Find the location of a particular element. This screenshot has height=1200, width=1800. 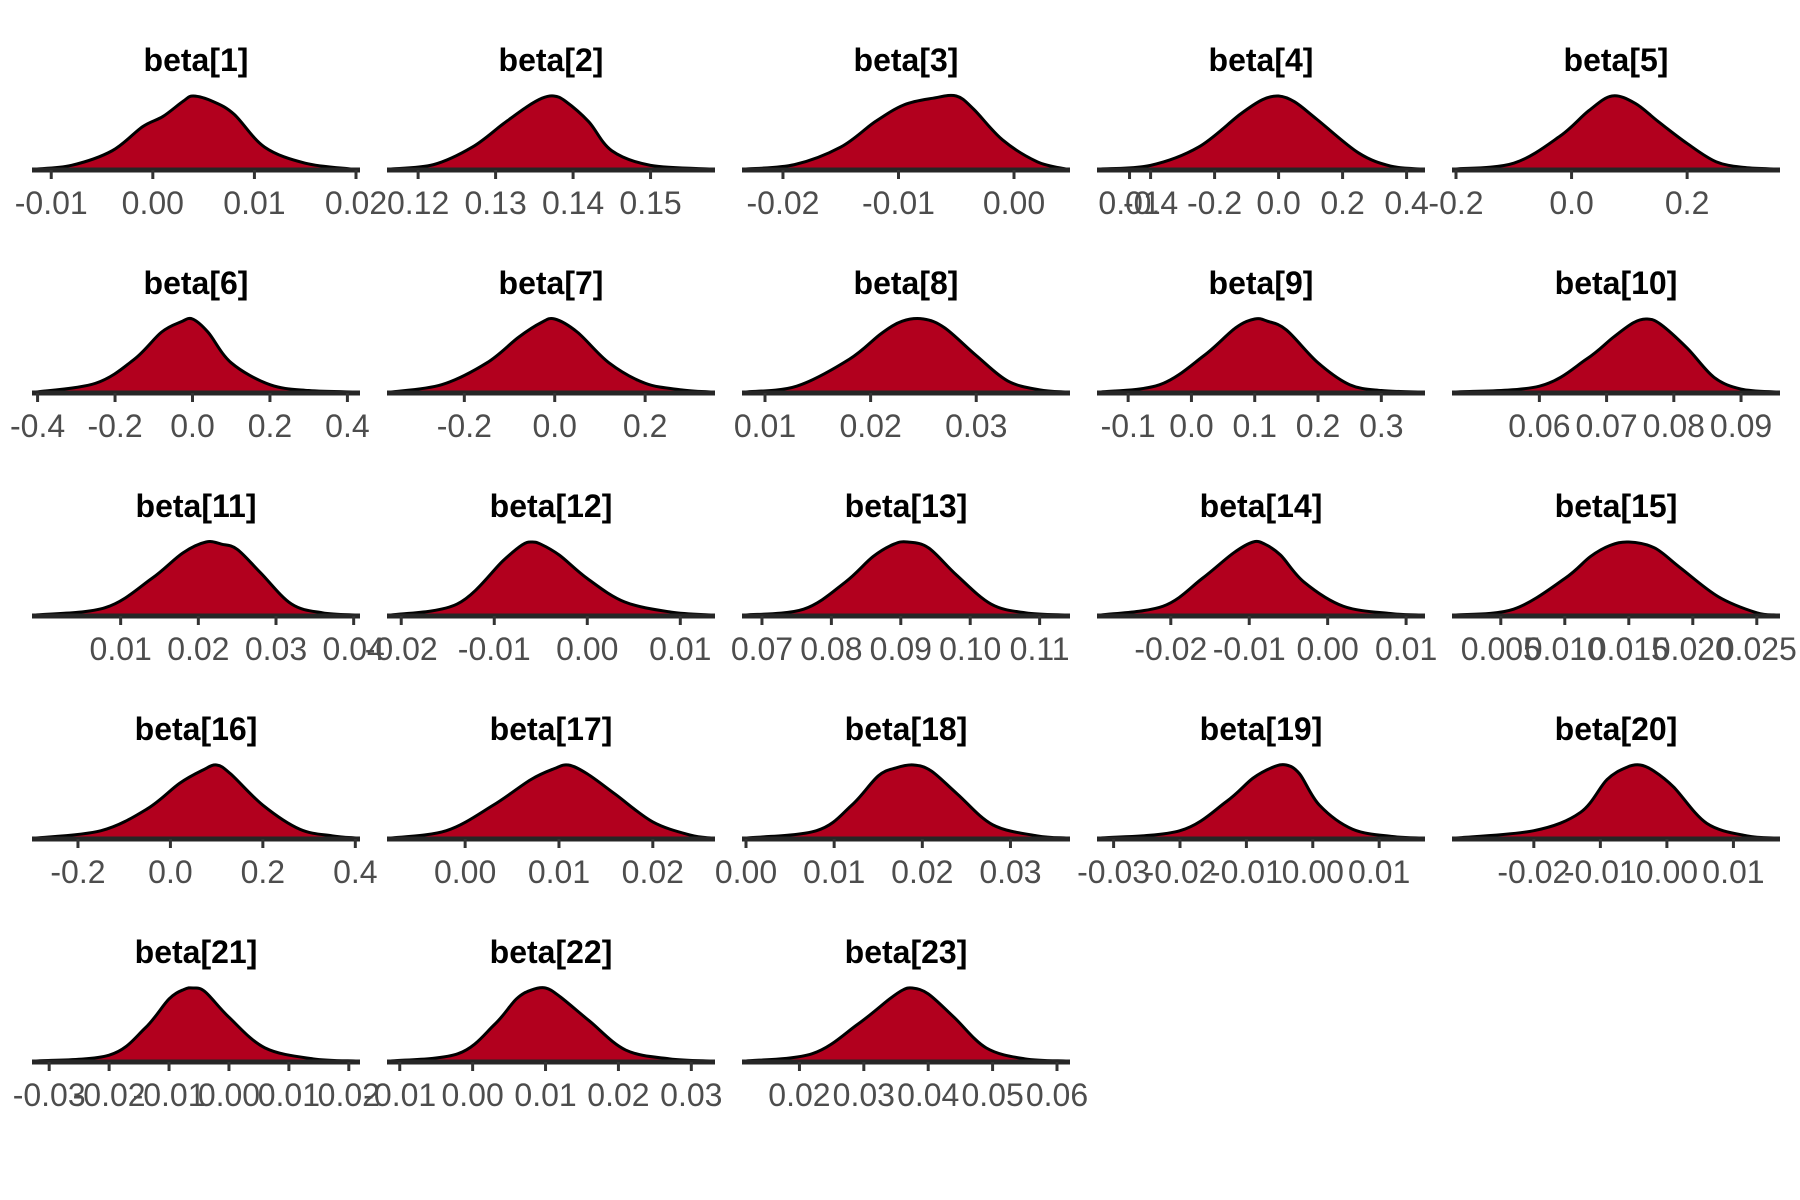

density-panel: beta[22] -0.01 0.00 0.01 0.02 0.03 is located at coordinates (542, 1023).